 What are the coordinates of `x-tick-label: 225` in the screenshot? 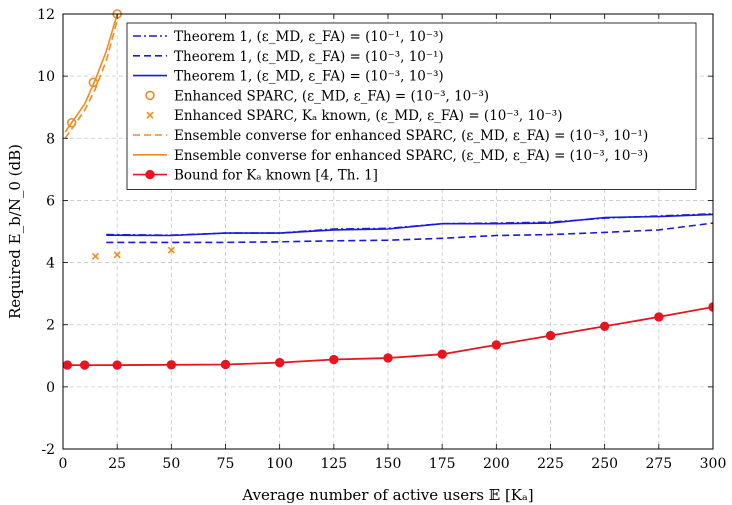 It's located at (550, 464).